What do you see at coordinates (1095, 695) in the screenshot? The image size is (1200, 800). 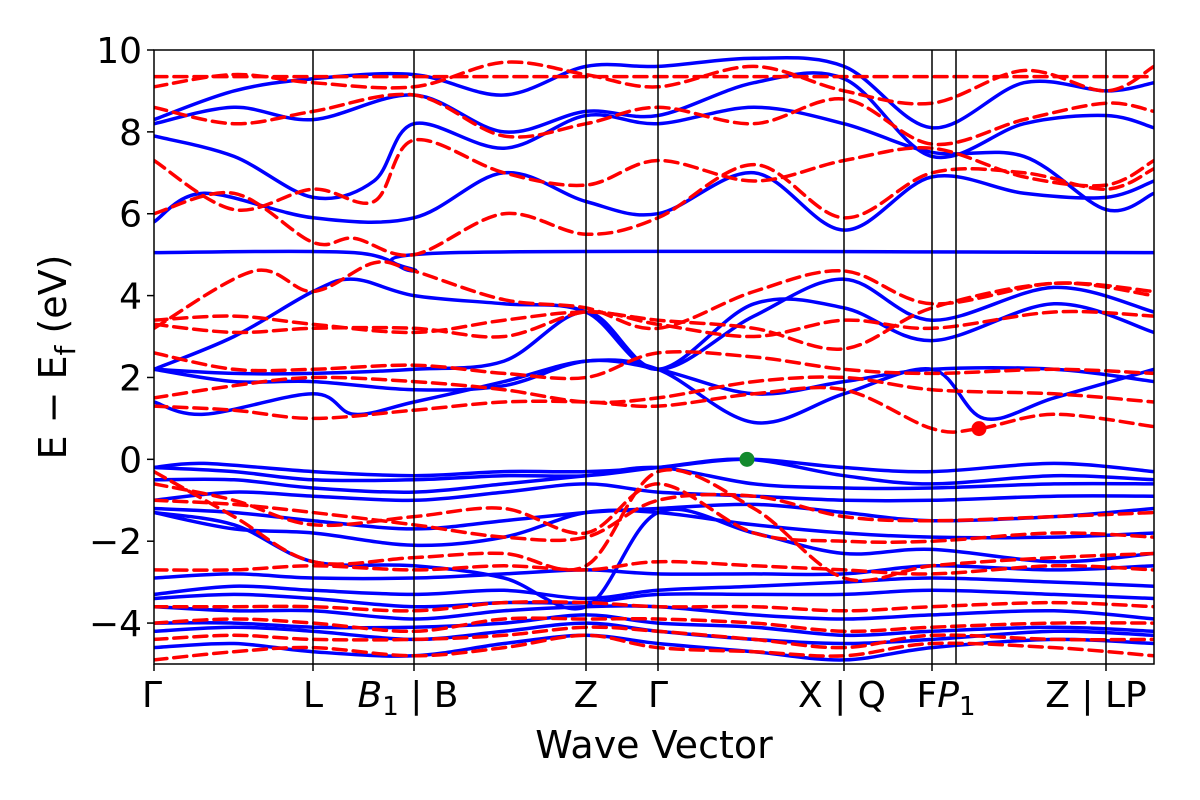 I see `kpoint-label: Z | LP` at bounding box center [1095, 695].